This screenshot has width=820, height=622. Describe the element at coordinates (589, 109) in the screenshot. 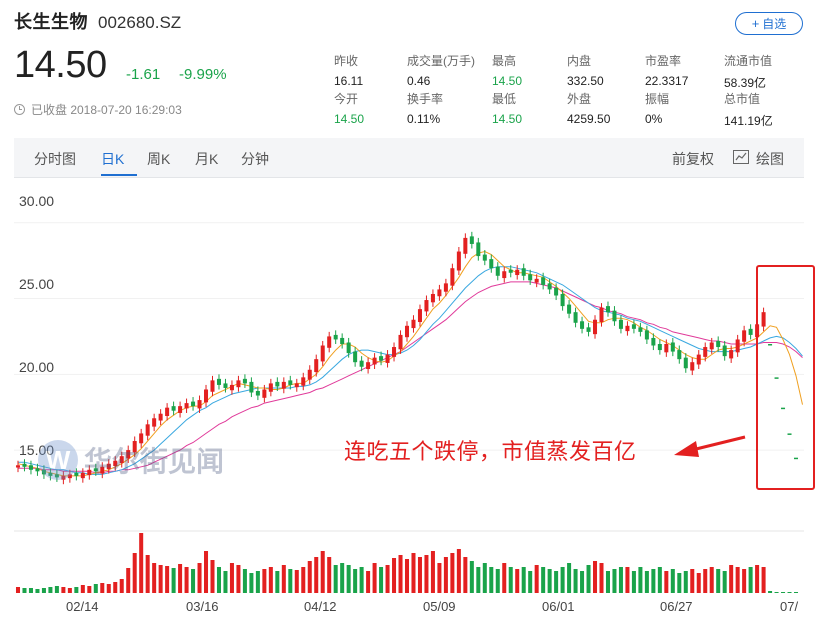

I see `stat-outer-volume: 外盘 4259.50` at that location.